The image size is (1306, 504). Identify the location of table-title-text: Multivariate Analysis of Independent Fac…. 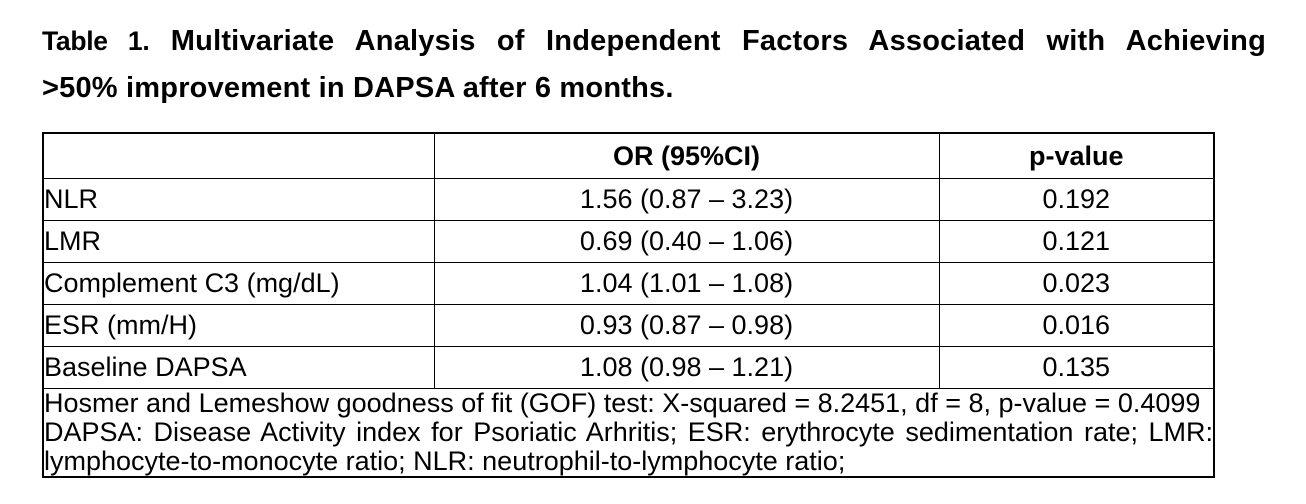
(718, 41).